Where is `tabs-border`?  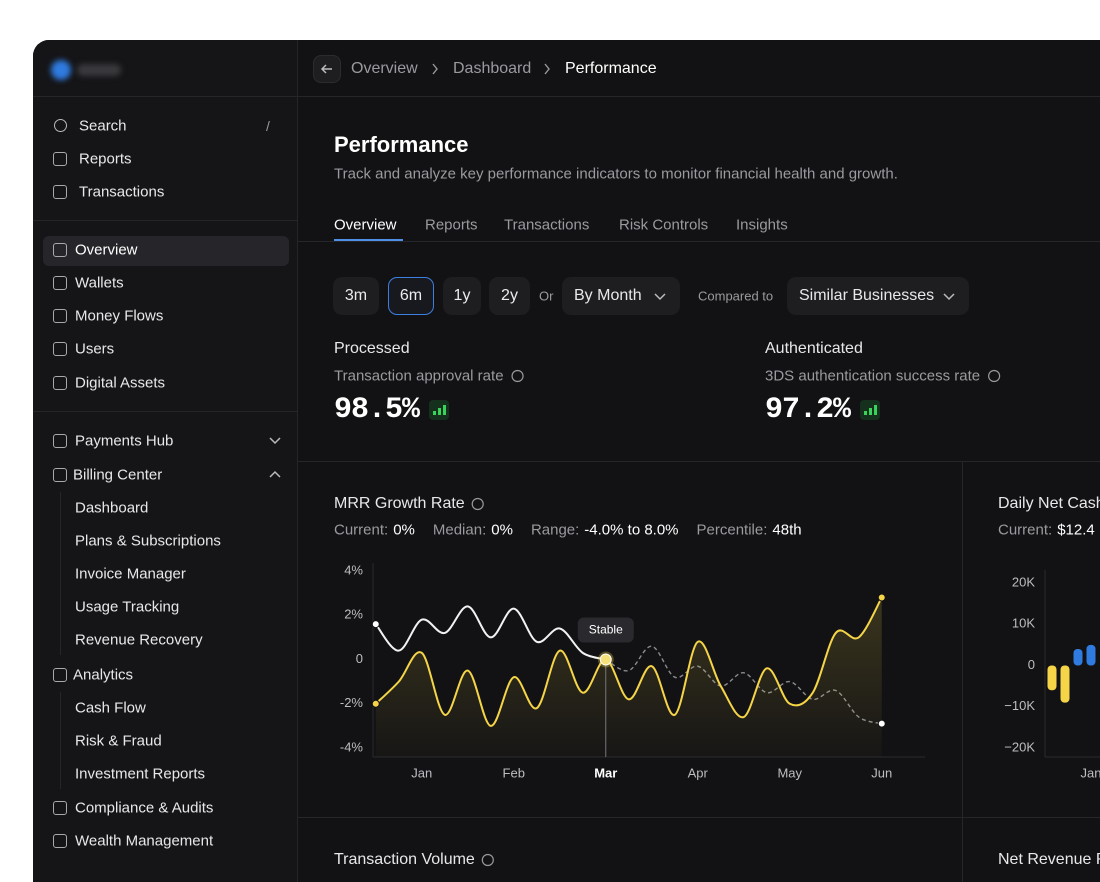 tabs-border is located at coordinates (699, 241).